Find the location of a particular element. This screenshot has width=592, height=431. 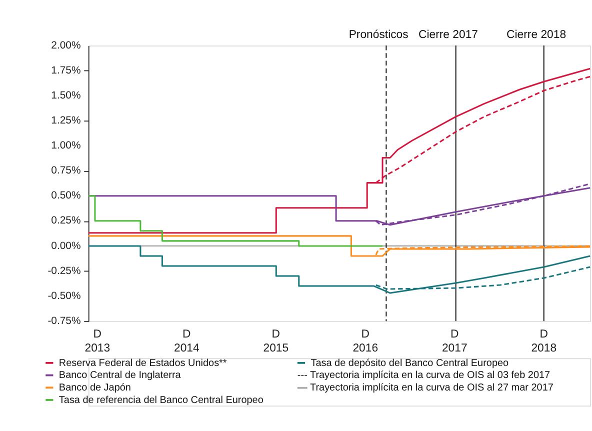

x-tick-label: D 2018 is located at coordinates (544, 341).